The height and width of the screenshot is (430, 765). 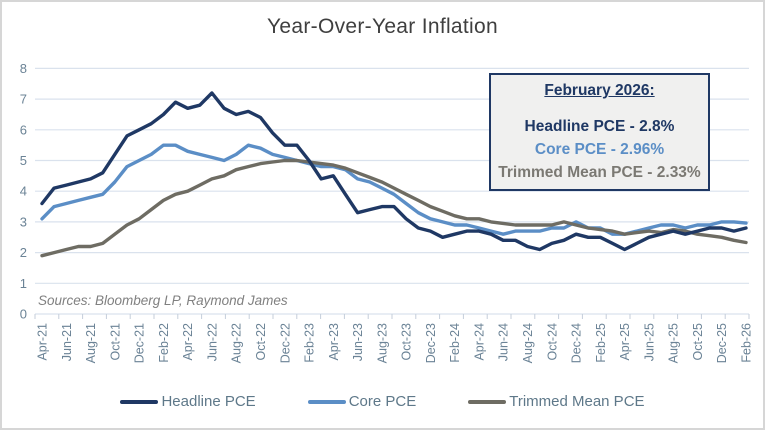 What do you see at coordinates (310, 343) in the screenshot?
I see `x-axis-tick-label: Feb-23` at bounding box center [310, 343].